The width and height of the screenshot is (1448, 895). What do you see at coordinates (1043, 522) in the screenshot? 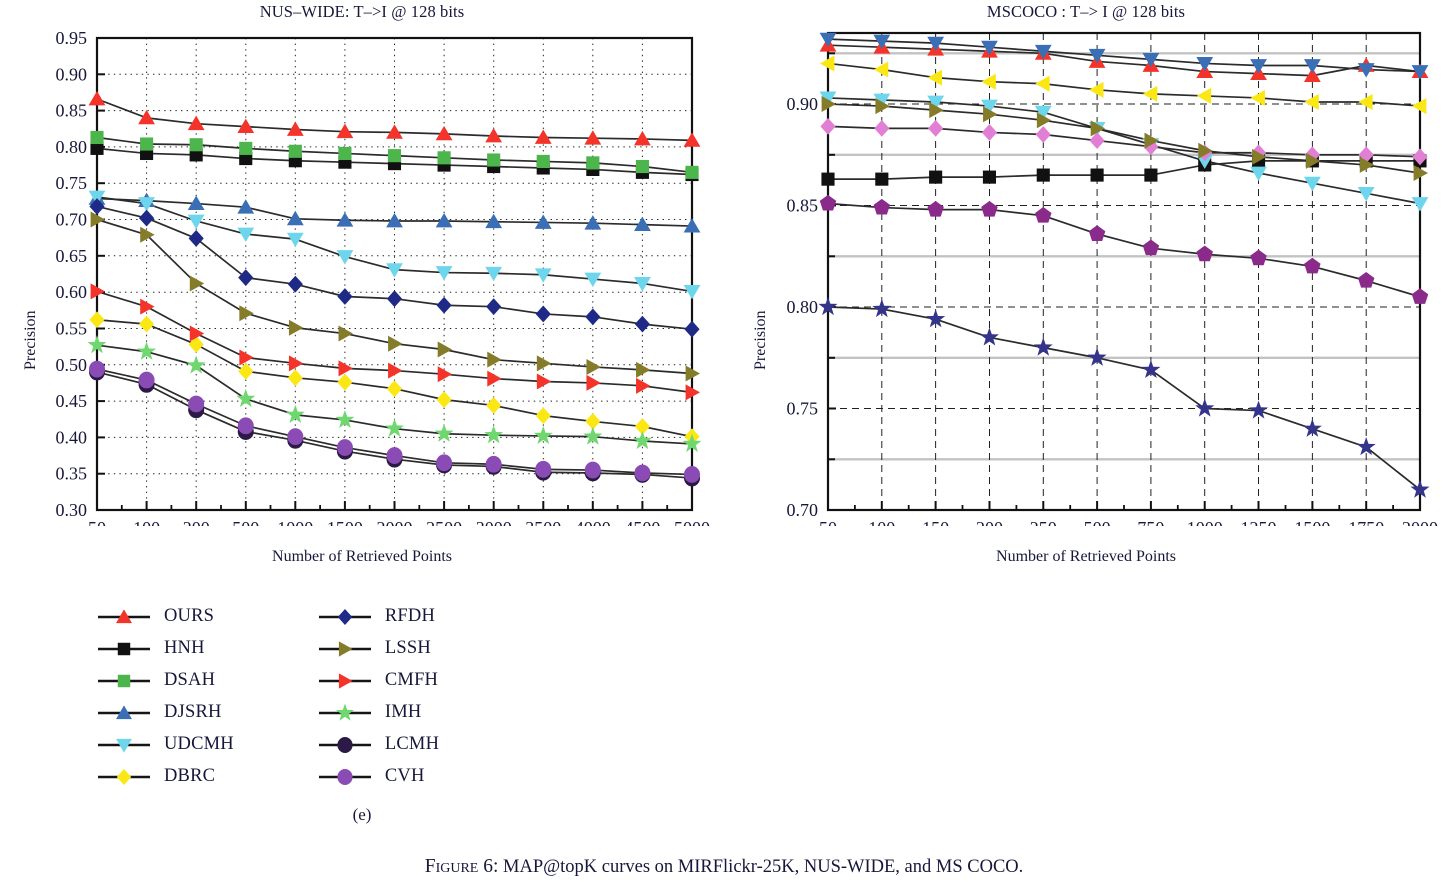
I see `svg-text: 250` at bounding box center [1043, 522].